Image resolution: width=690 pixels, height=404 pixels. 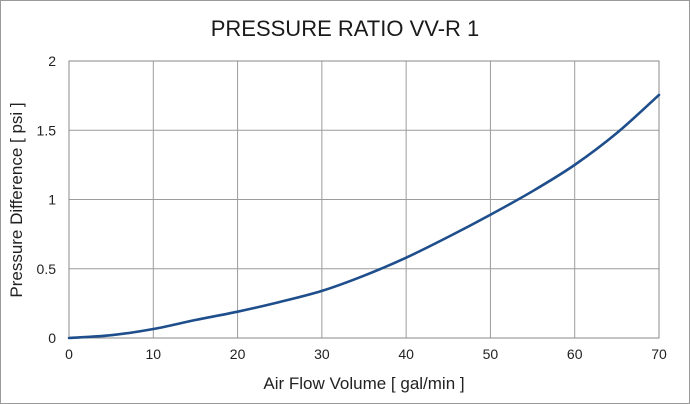 What do you see at coordinates (52, 338) in the screenshot?
I see `y-tick-label: 0` at bounding box center [52, 338].